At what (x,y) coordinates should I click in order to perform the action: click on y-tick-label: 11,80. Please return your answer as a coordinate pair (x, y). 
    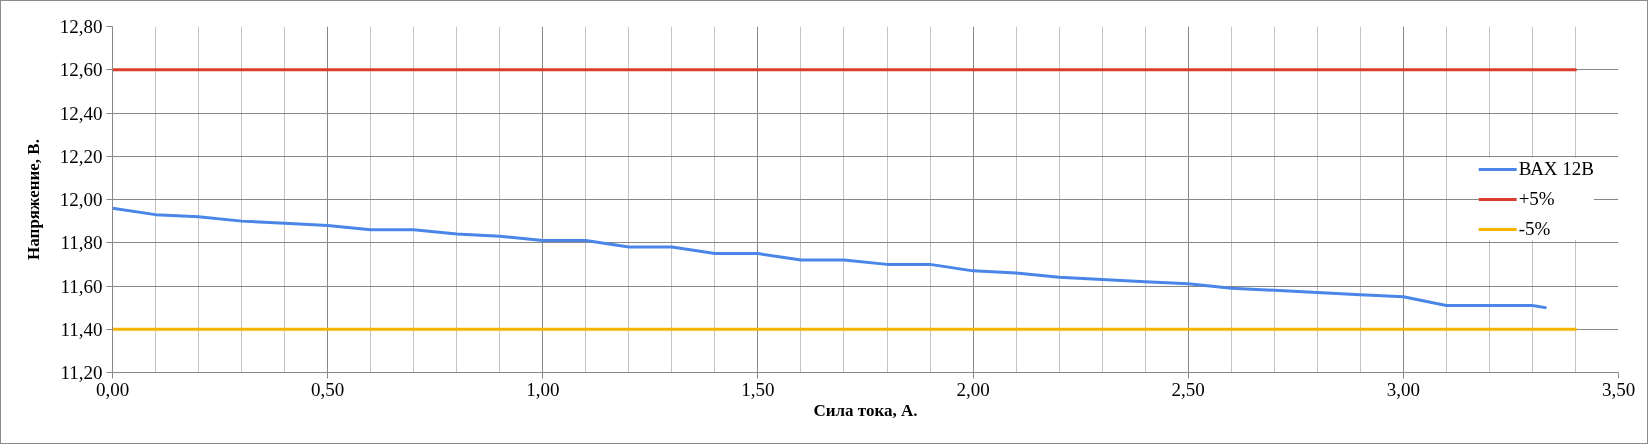
    Looking at the image, I should click on (81, 243).